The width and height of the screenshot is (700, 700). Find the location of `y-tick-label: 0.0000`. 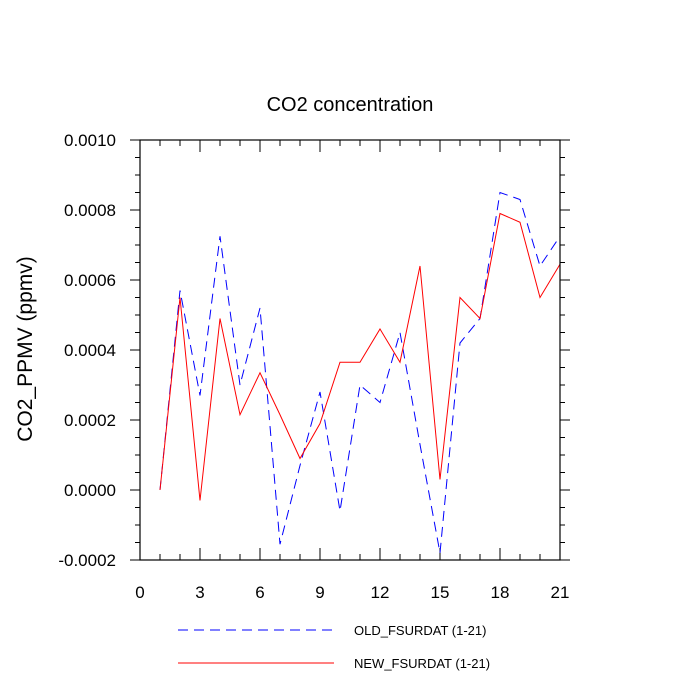

y-tick-label: 0.0000 is located at coordinates (90, 490).